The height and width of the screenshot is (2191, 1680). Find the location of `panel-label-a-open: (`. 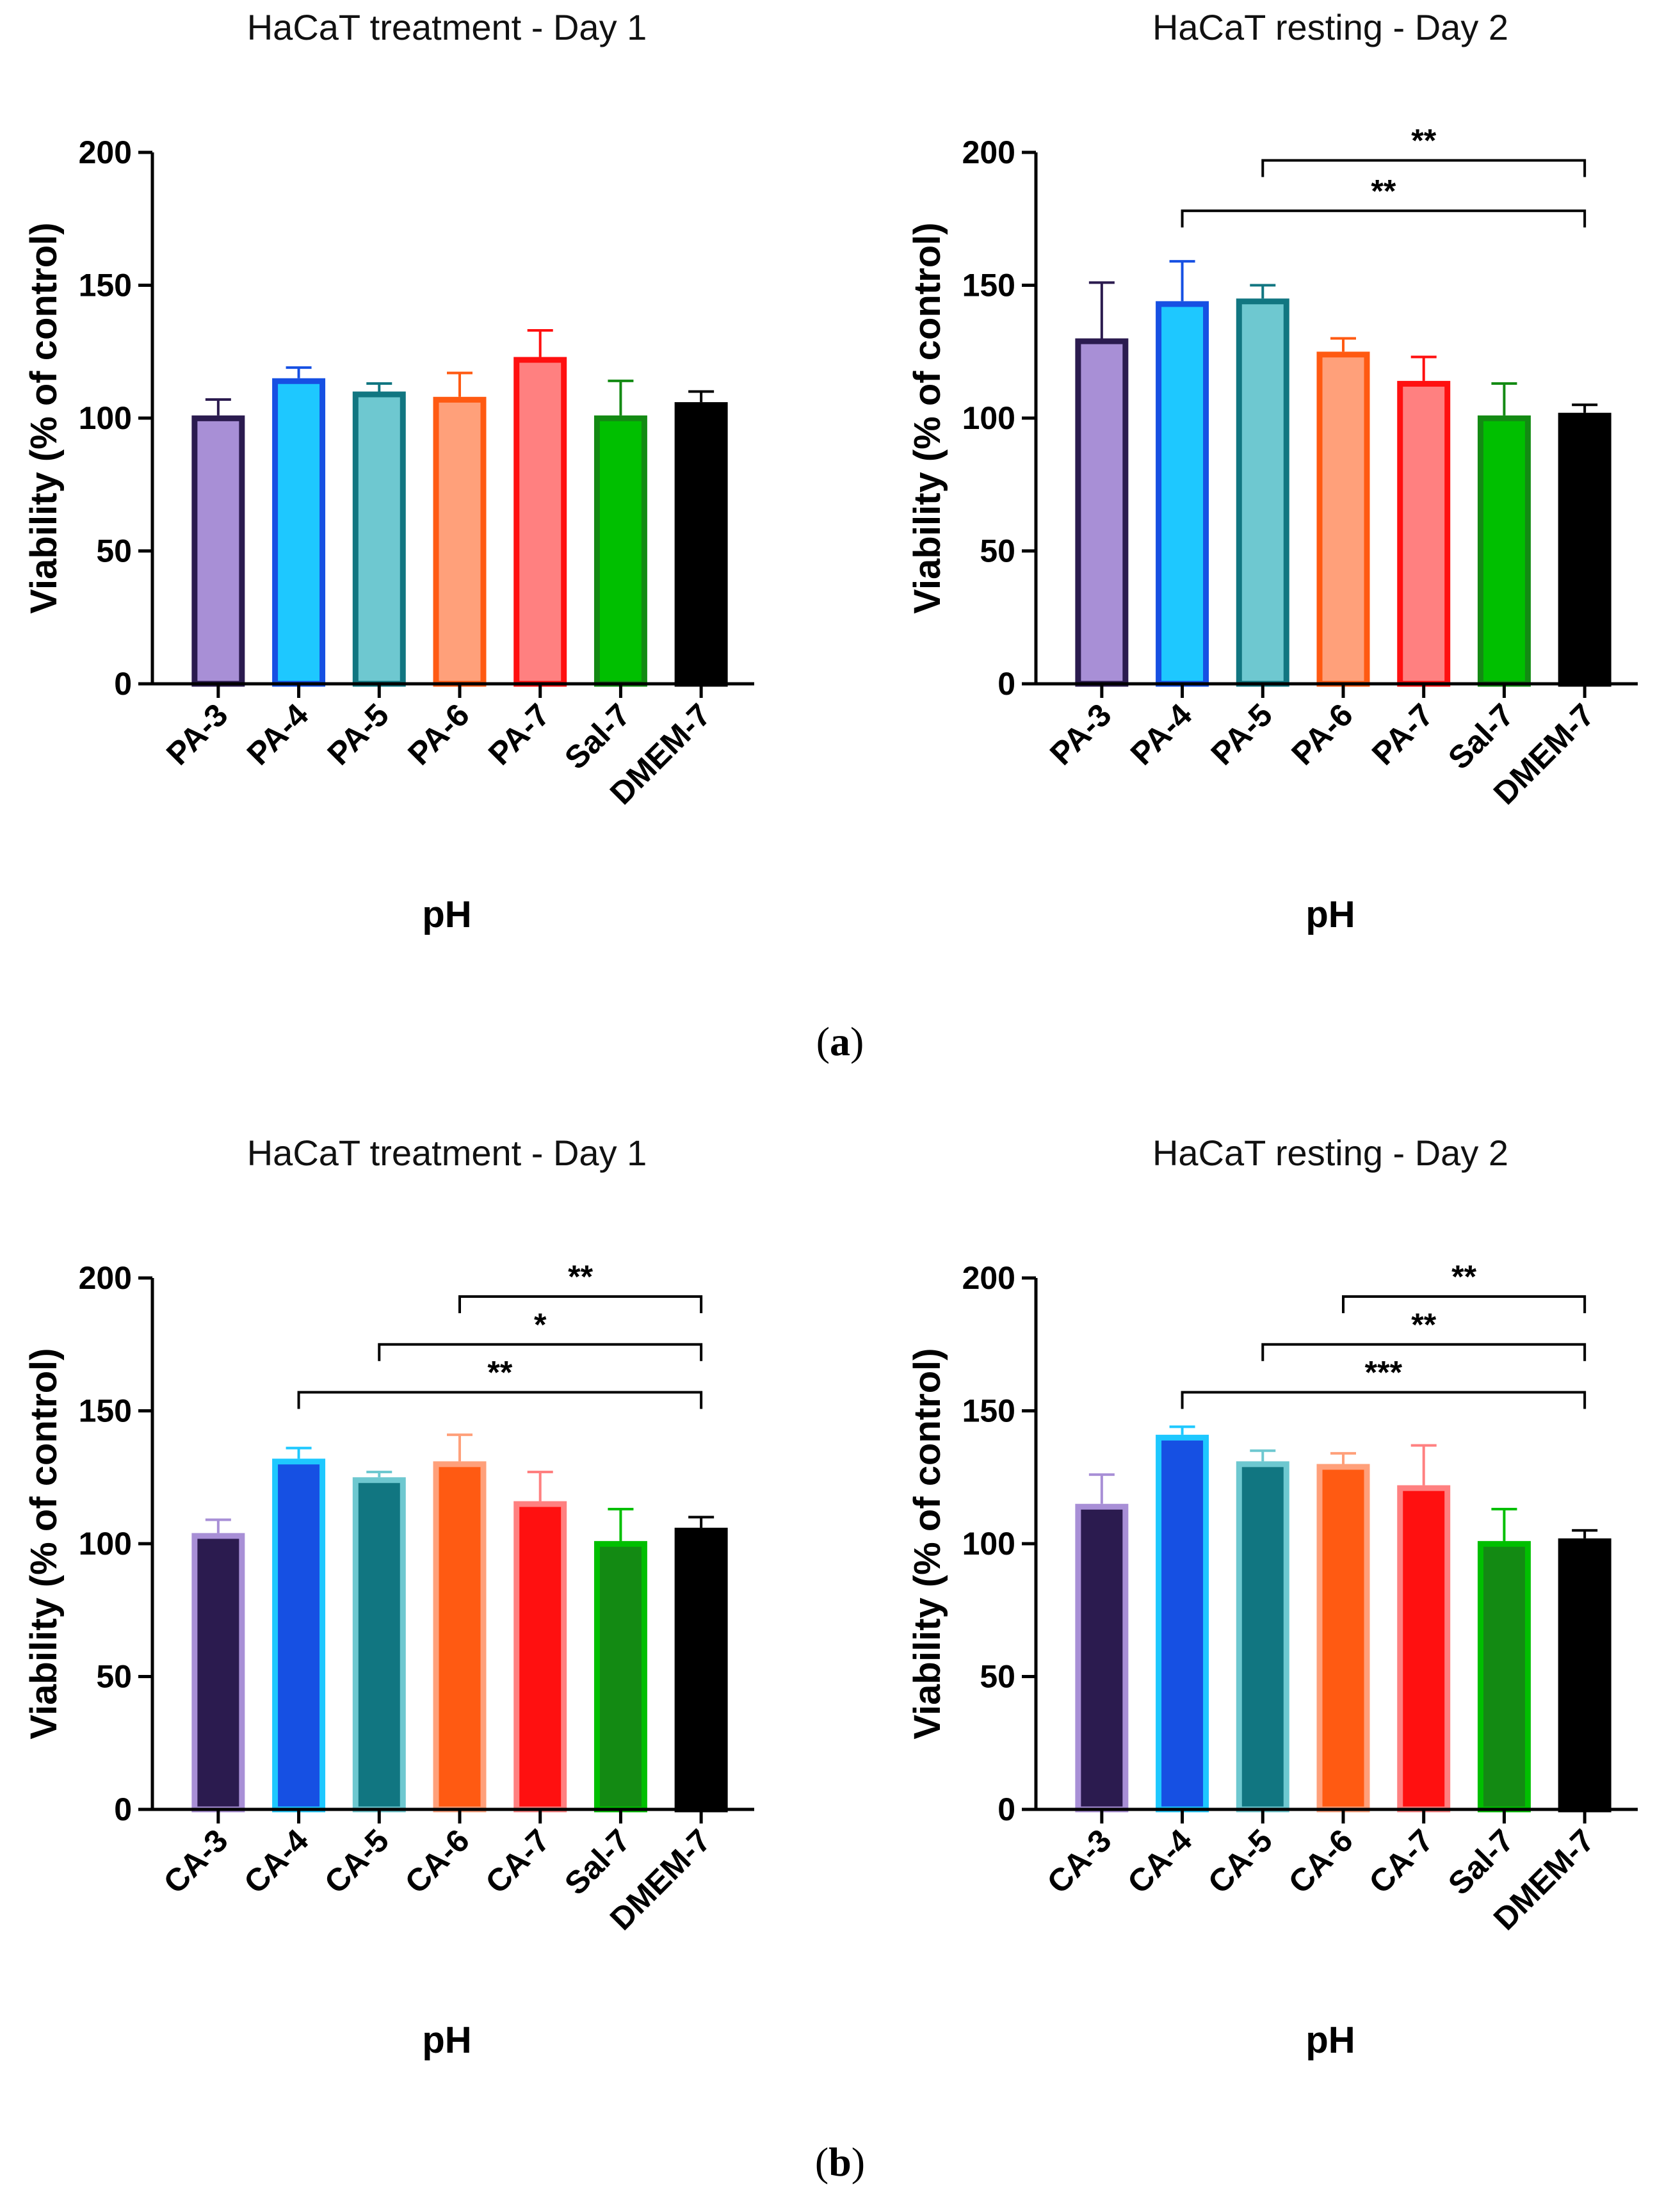

panel-label-a-open: ( is located at coordinates (823, 1041).